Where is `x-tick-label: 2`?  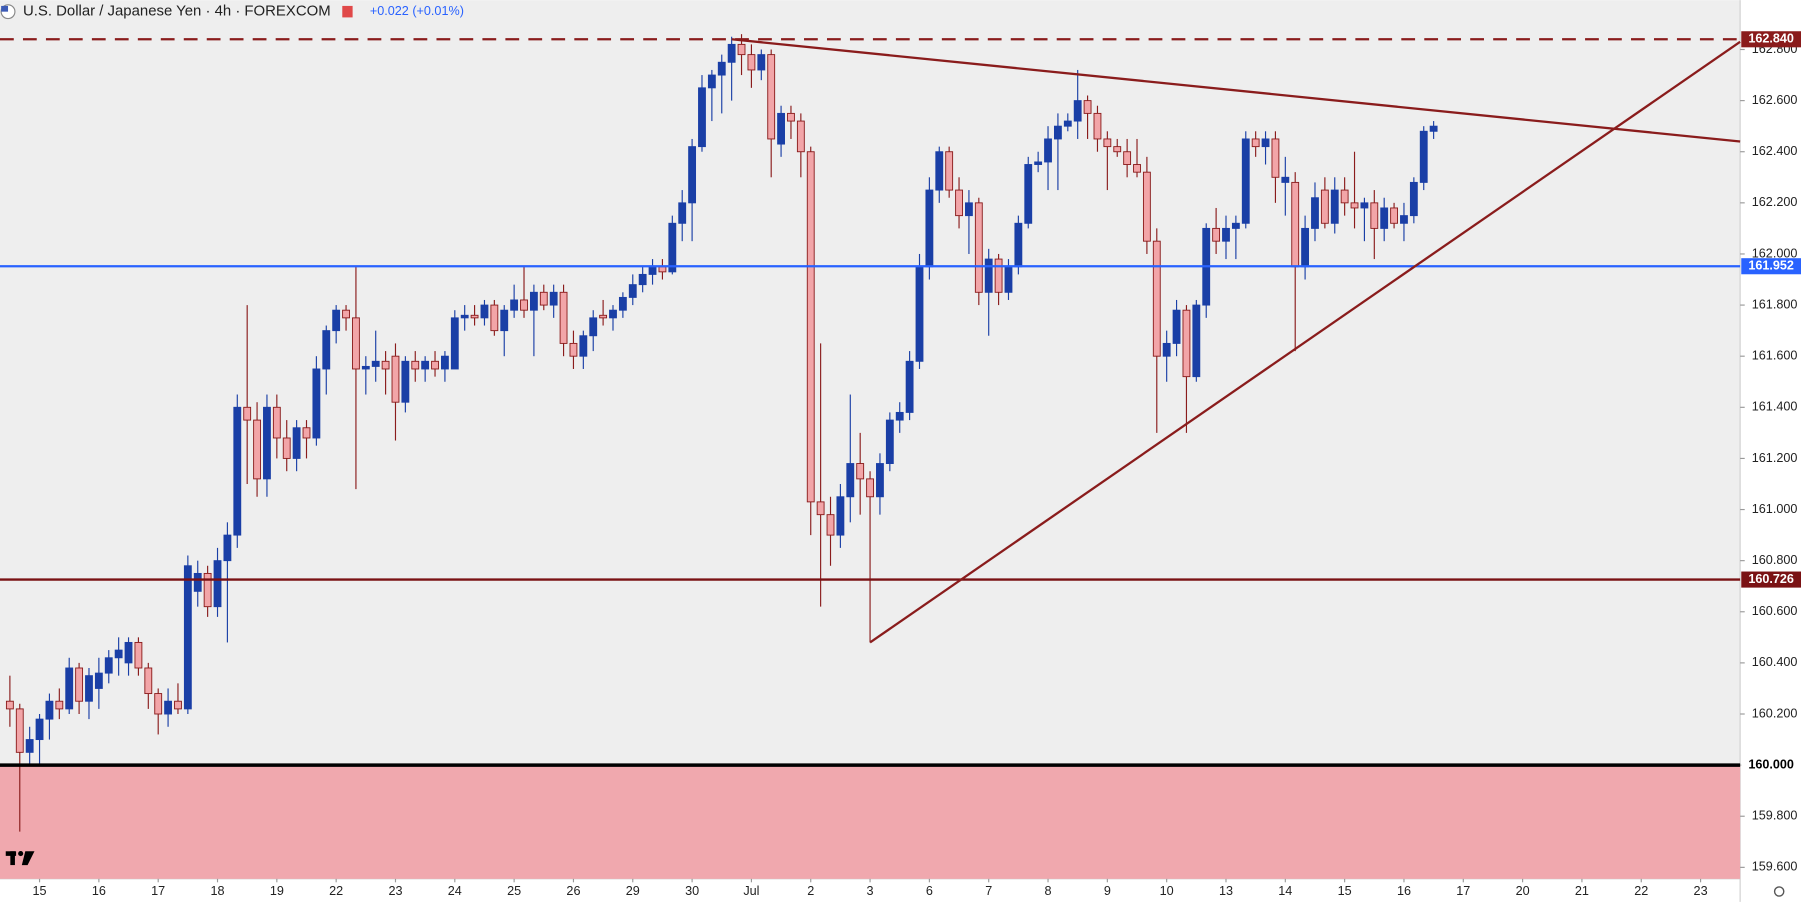
x-tick-label: 2 is located at coordinates (810, 891).